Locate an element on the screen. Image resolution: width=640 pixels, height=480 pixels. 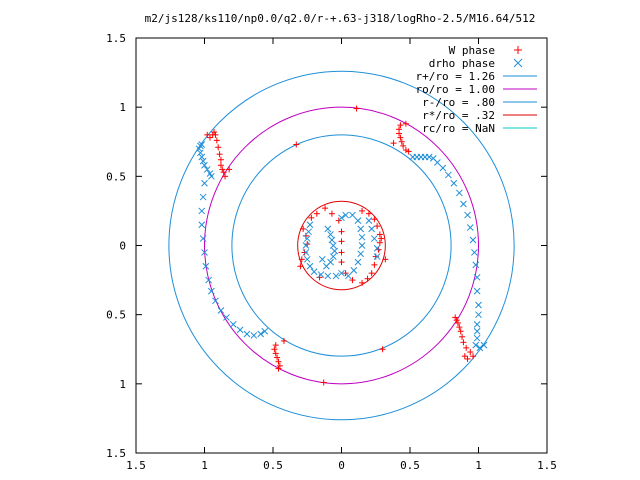
legend-label: r*/ro = .32 is located at coordinates (458, 115).